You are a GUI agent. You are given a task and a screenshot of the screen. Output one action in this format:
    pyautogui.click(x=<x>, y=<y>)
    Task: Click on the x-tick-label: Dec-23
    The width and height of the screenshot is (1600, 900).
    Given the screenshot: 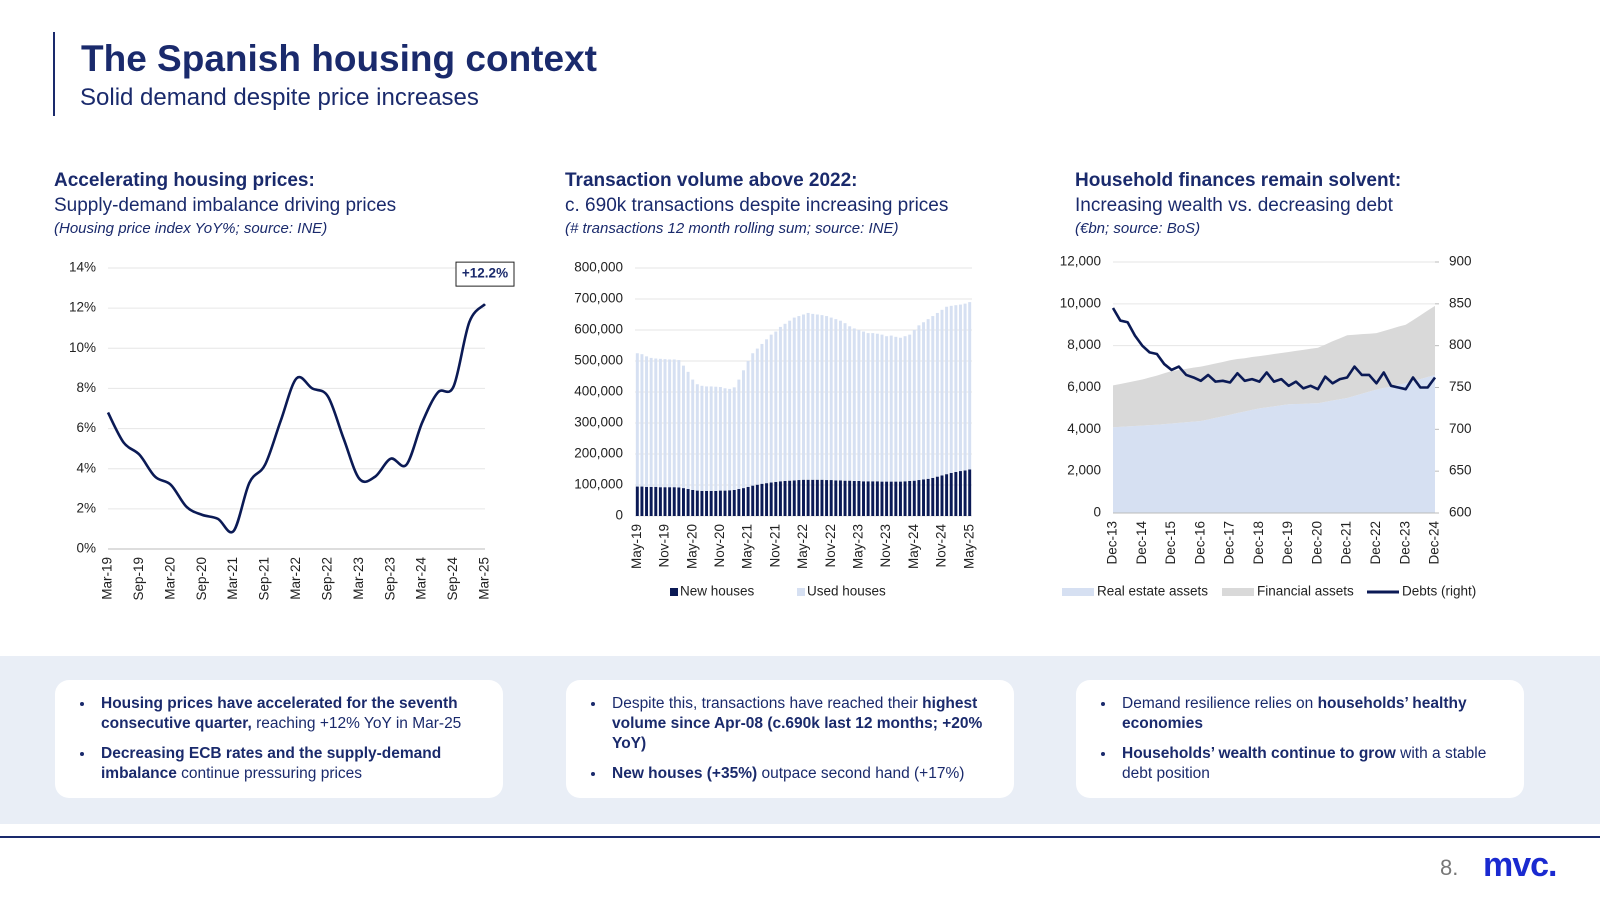 What is the action you would take?
    pyautogui.click(x=1404, y=543)
    